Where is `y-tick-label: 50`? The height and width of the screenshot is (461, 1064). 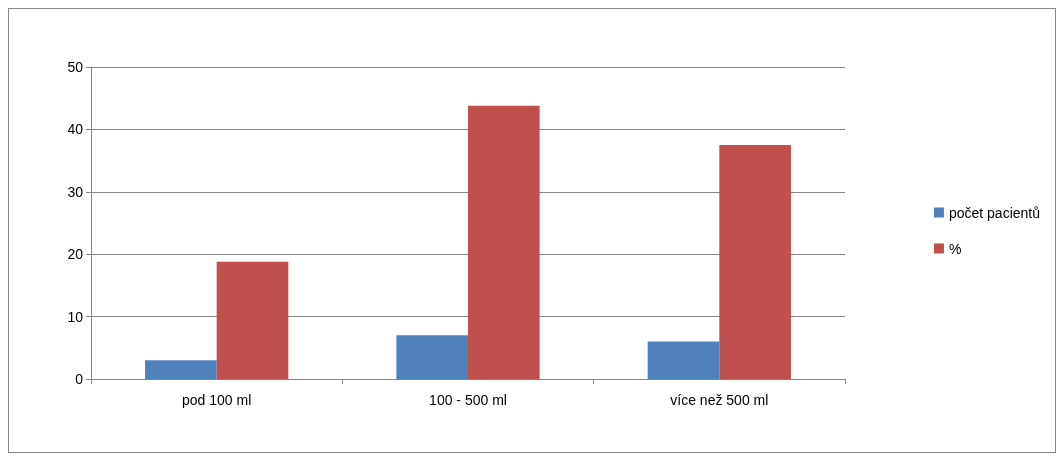
y-tick-label: 50 is located at coordinates (75, 67).